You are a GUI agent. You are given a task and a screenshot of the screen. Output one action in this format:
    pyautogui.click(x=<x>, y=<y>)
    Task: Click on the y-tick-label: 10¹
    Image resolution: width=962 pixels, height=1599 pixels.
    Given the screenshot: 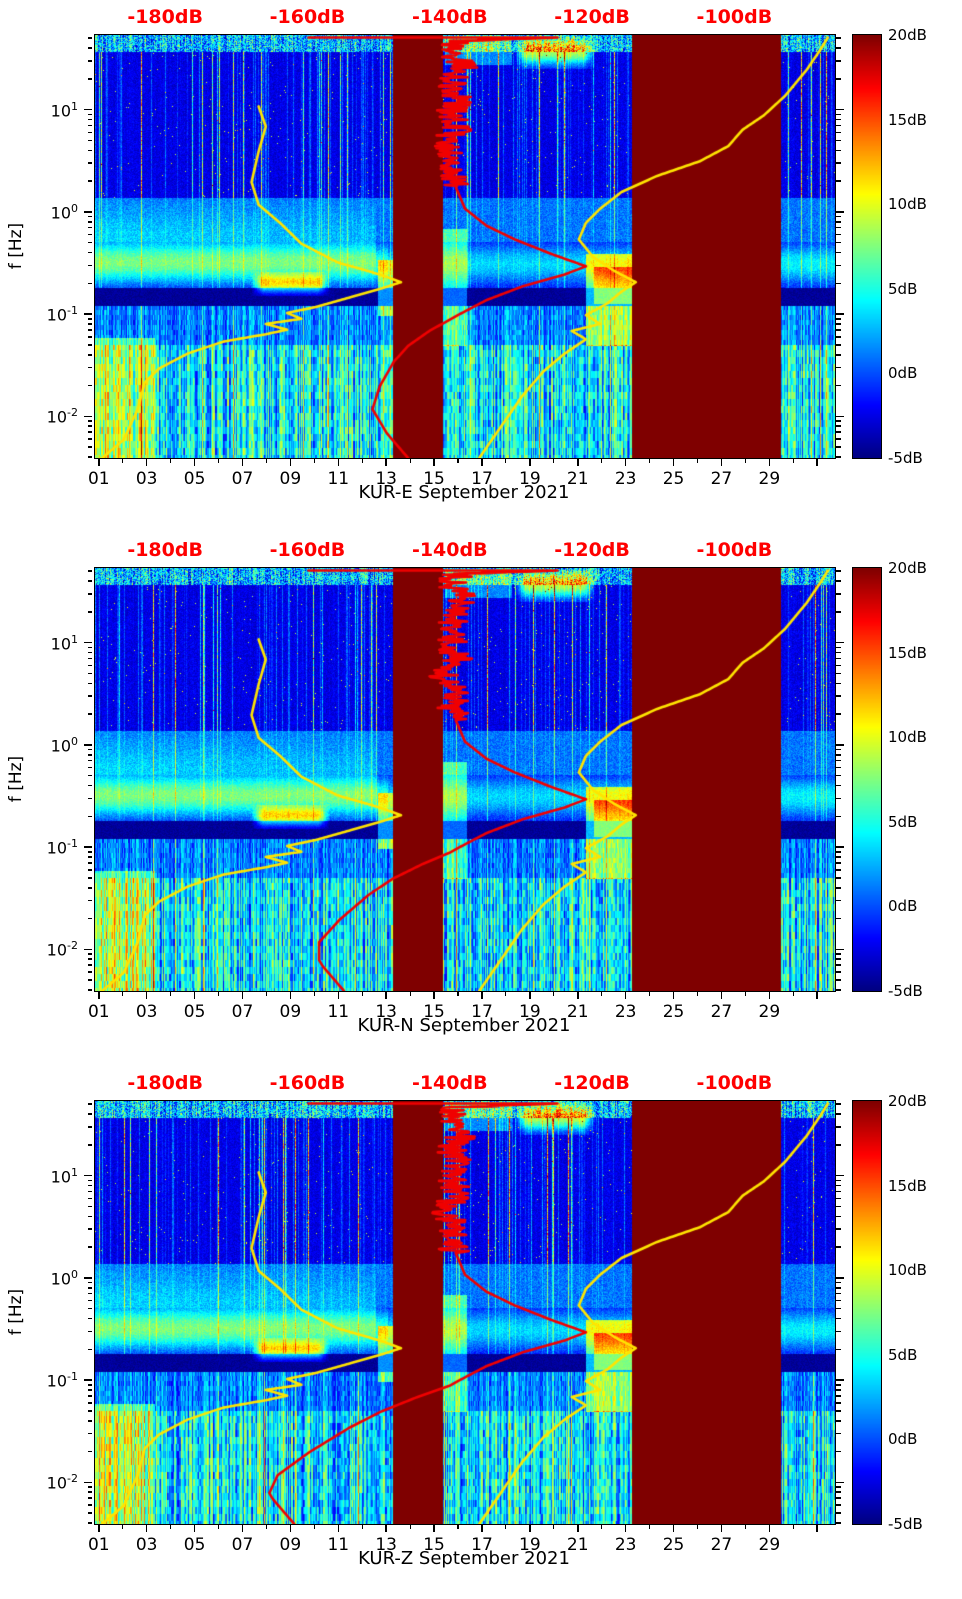 What is the action you would take?
    pyautogui.click(x=64, y=642)
    